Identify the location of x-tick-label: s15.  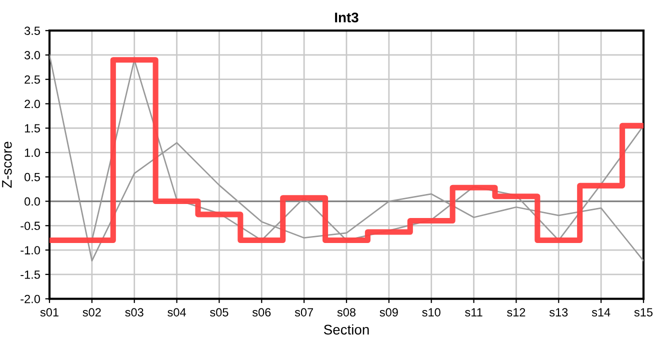
(643, 312).